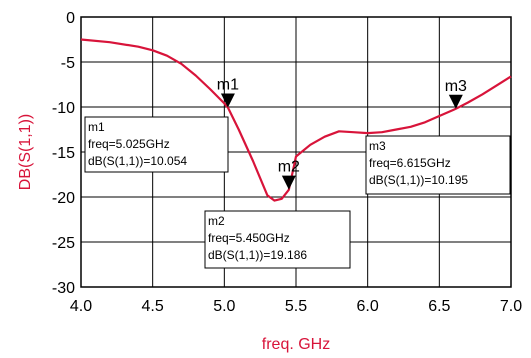  Describe the element at coordinates (418, 180) in the screenshot. I see `marker-readout-line: dB(S(1,1))=10.195` at that location.